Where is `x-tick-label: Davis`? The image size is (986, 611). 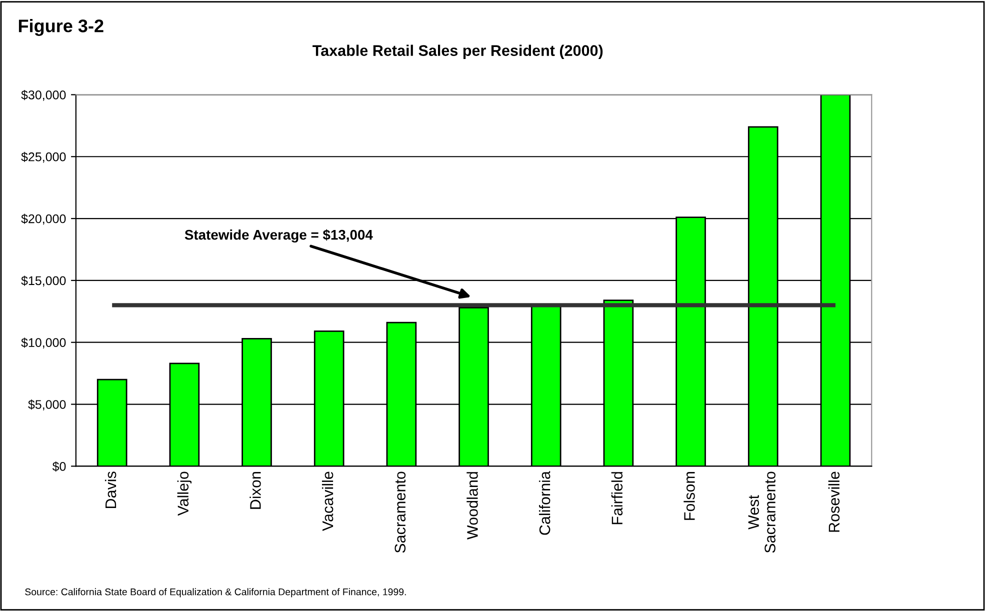
x-tick-label: Davis is located at coordinates (110, 490).